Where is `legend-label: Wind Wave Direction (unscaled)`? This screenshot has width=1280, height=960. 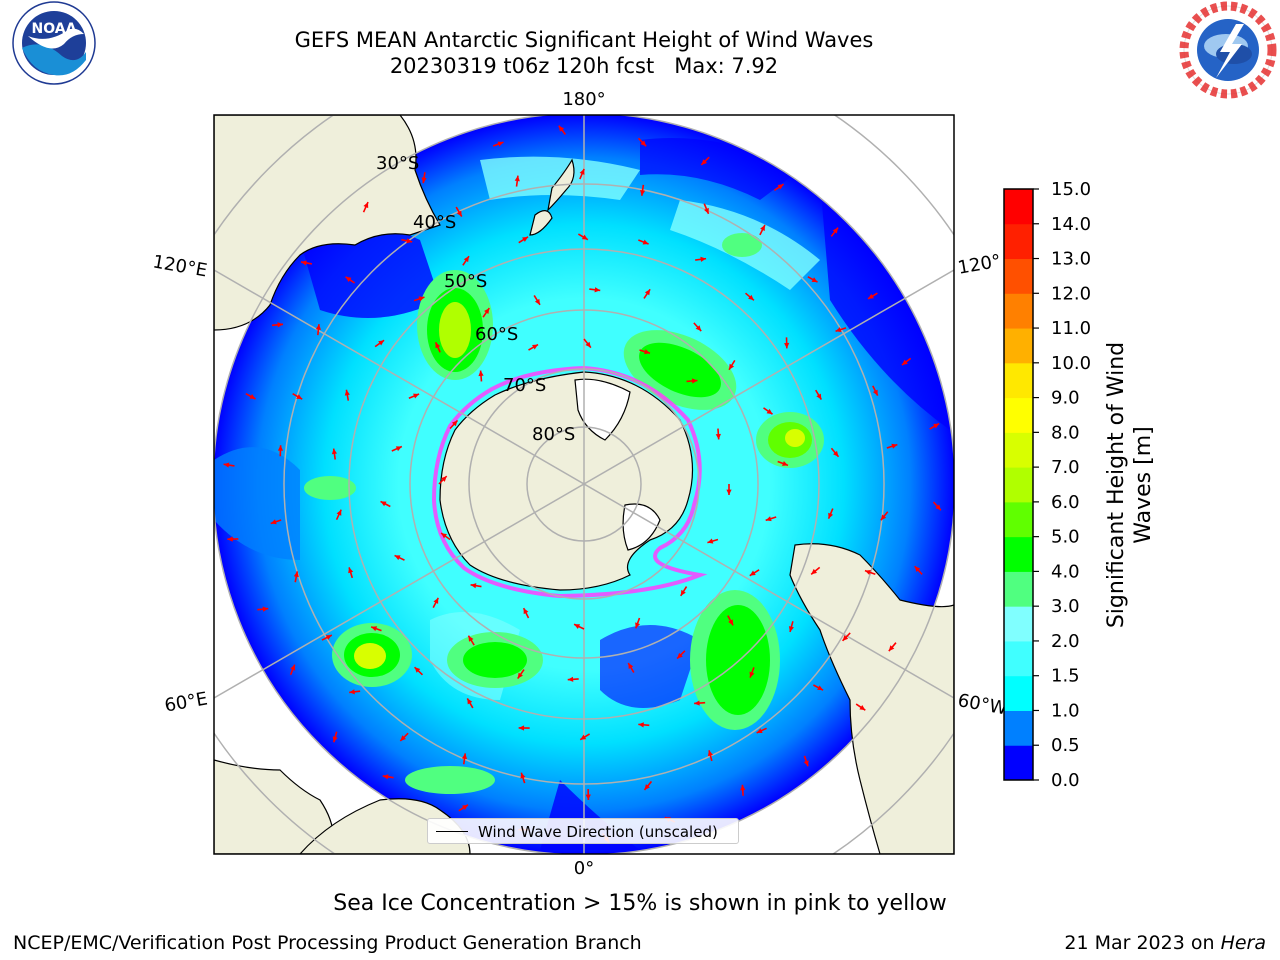 legend-label: Wind Wave Direction (unscaled) is located at coordinates (598, 832).